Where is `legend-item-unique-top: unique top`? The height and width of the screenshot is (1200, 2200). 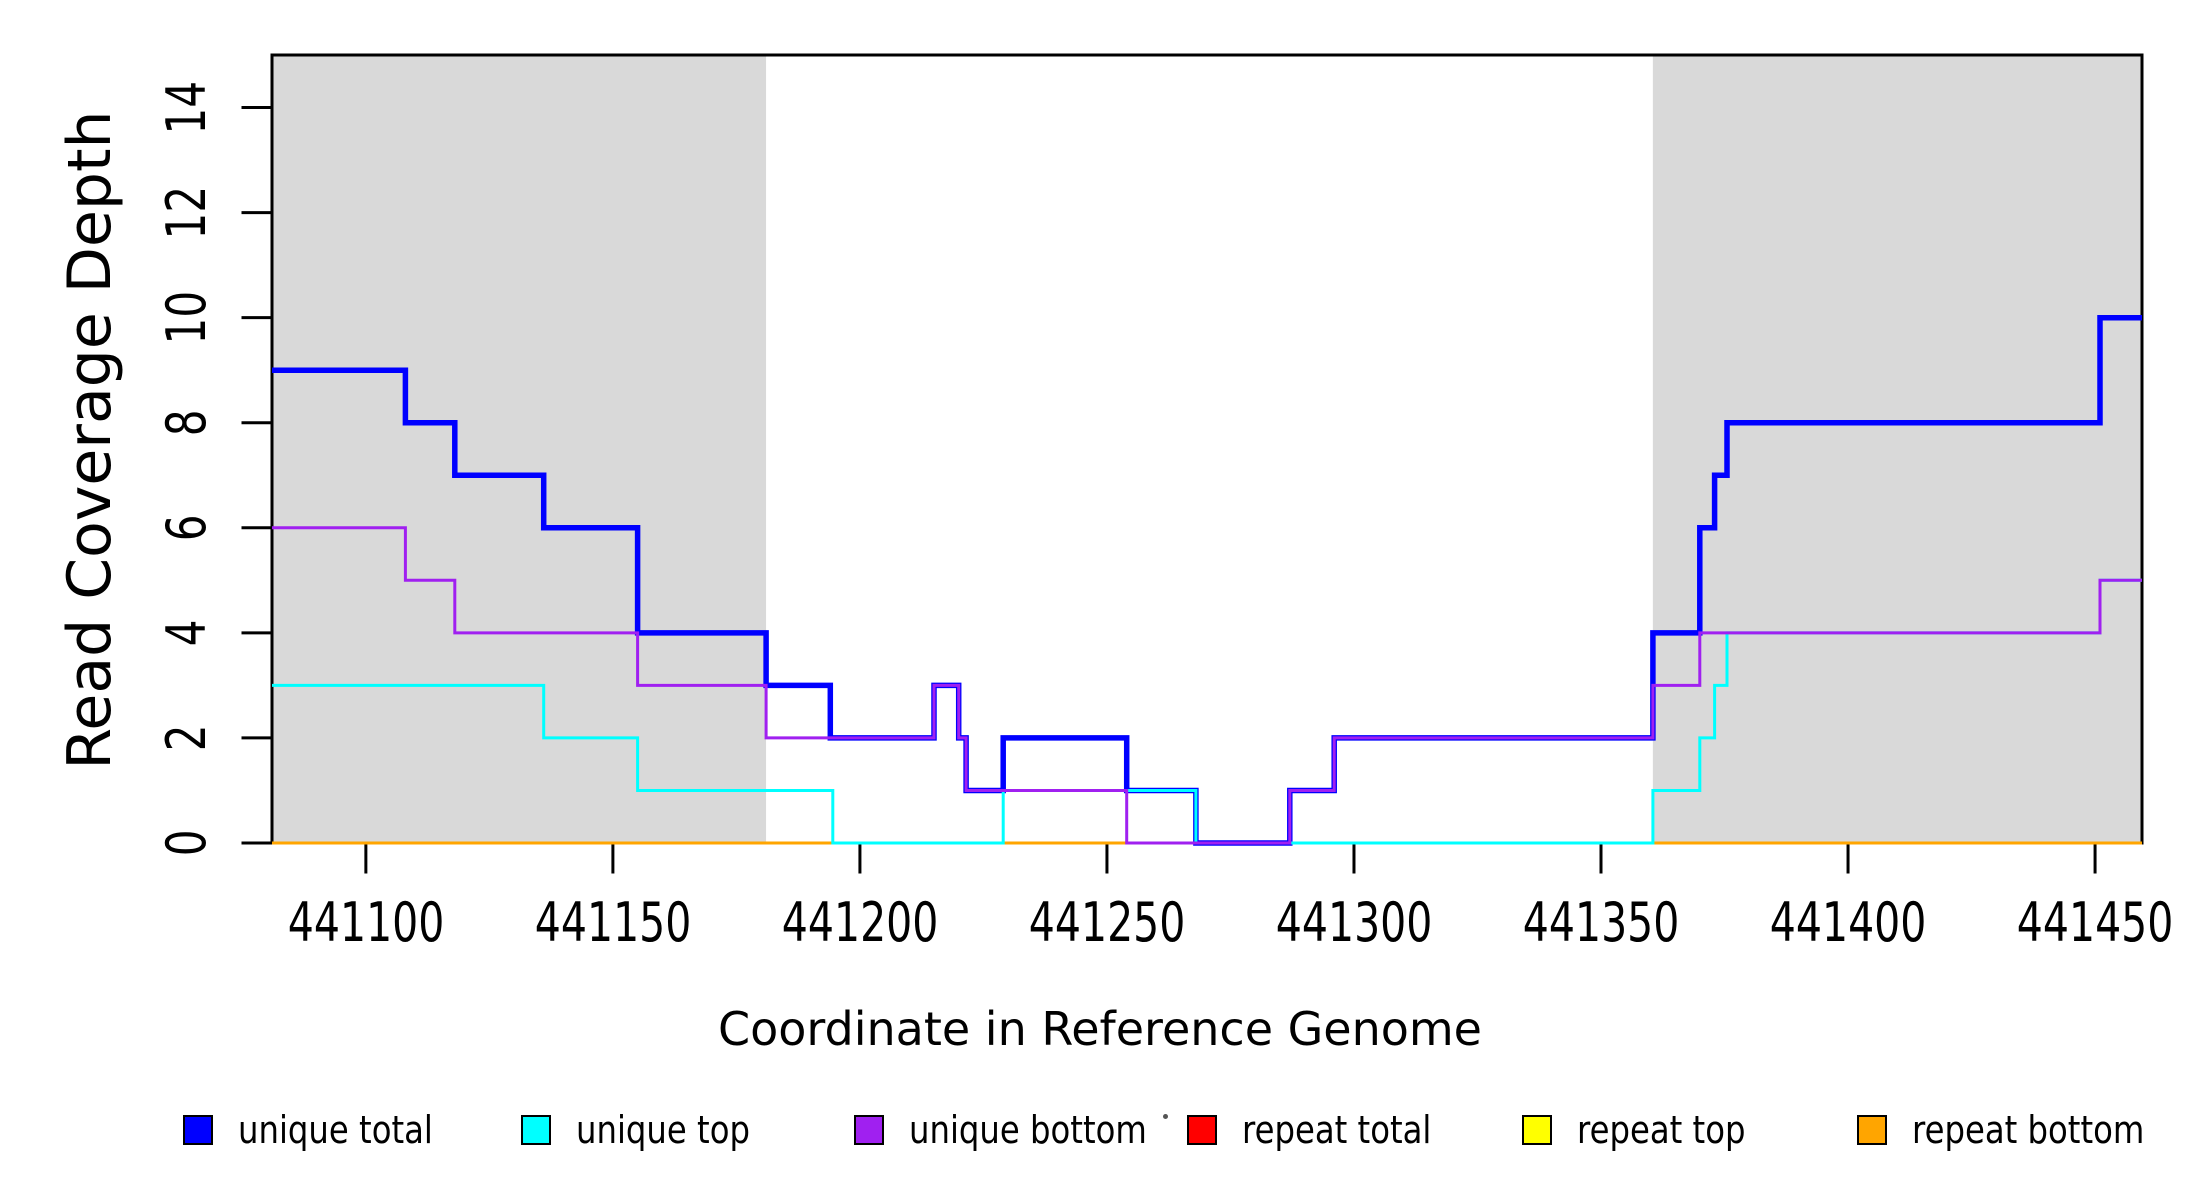
legend-item-unique-top: unique top is located at coordinates (651, 1130).